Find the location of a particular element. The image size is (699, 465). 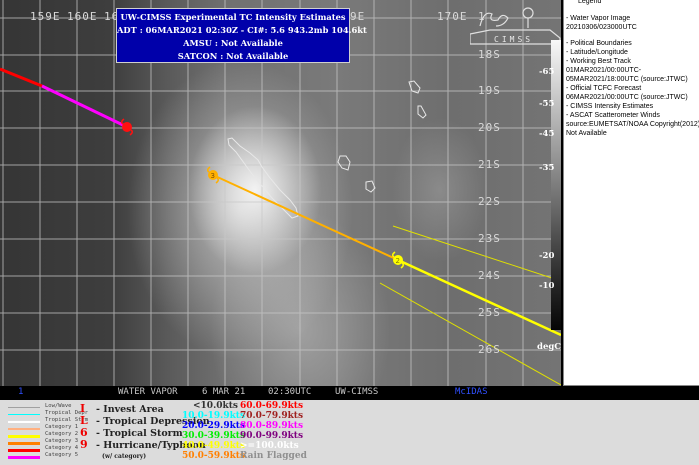

speed-label: 70.0-79.9kts is located at coordinates (272, 416).